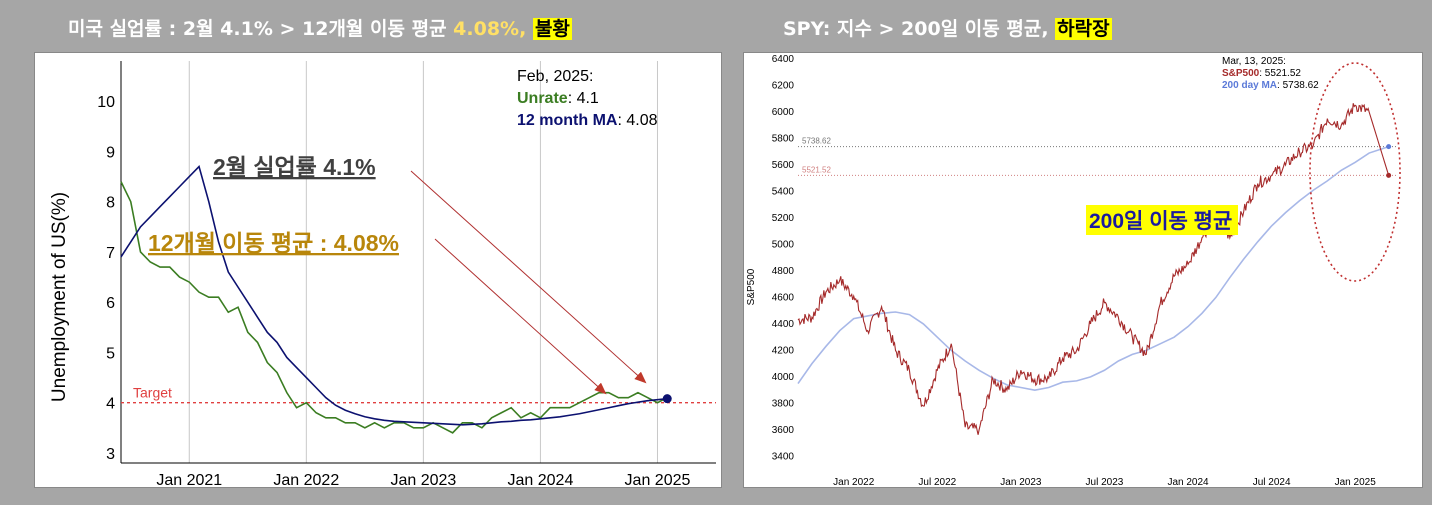 This screenshot has height=505, width=1432. Describe the element at coordinates (1105, 482) in the screenshot. I see `x-tick-label: Jul 2023` at that location.